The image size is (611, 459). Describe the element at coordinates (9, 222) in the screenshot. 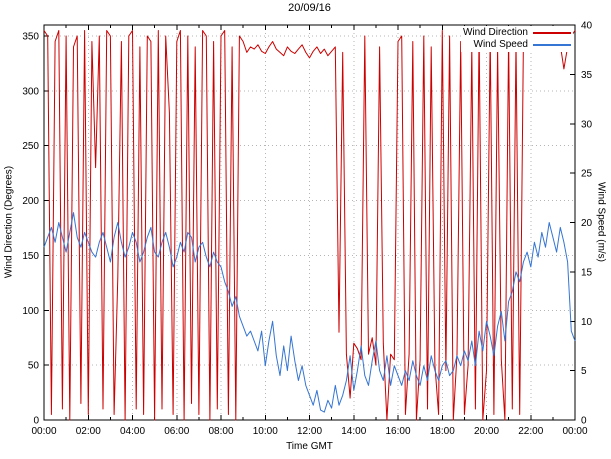

I see `left-axis-label: Wind Direction (Degrees)` at that location.